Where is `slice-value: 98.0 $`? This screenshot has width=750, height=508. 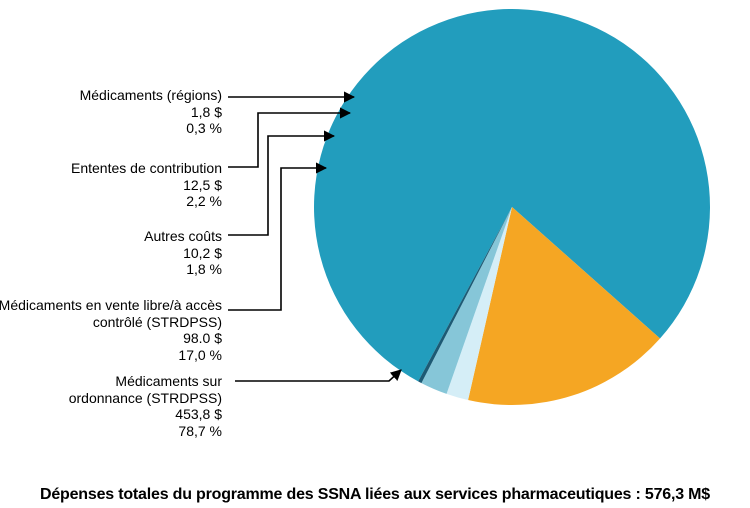
slice-value: 98.0 $ is located at coordinates (202, 338).